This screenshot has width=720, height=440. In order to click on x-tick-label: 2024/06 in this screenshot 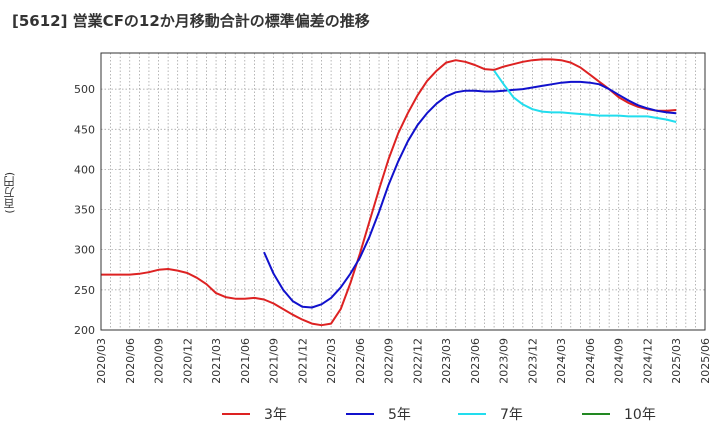, I will do `click(590, 361)`.